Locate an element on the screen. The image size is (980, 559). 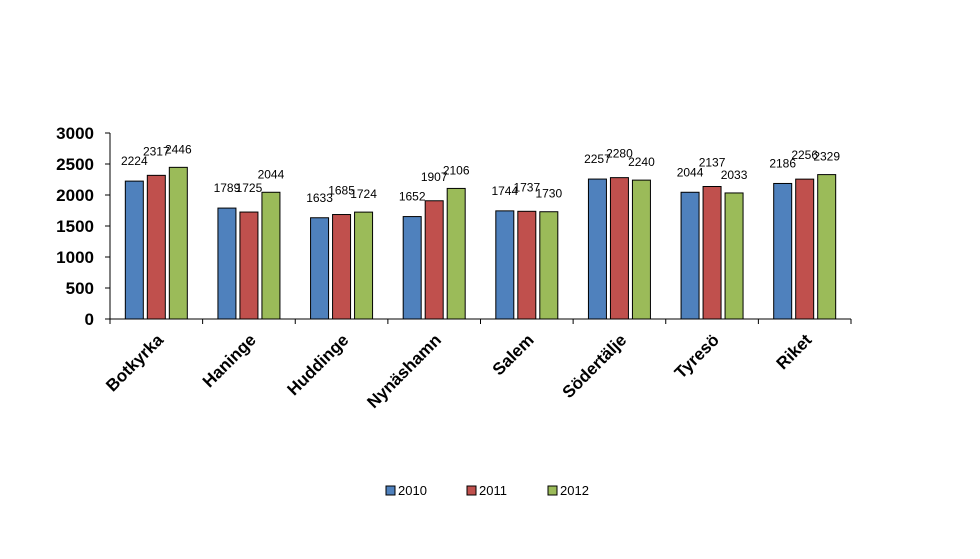
y-tick-label: 2500 is located at coordinates (75, 164).